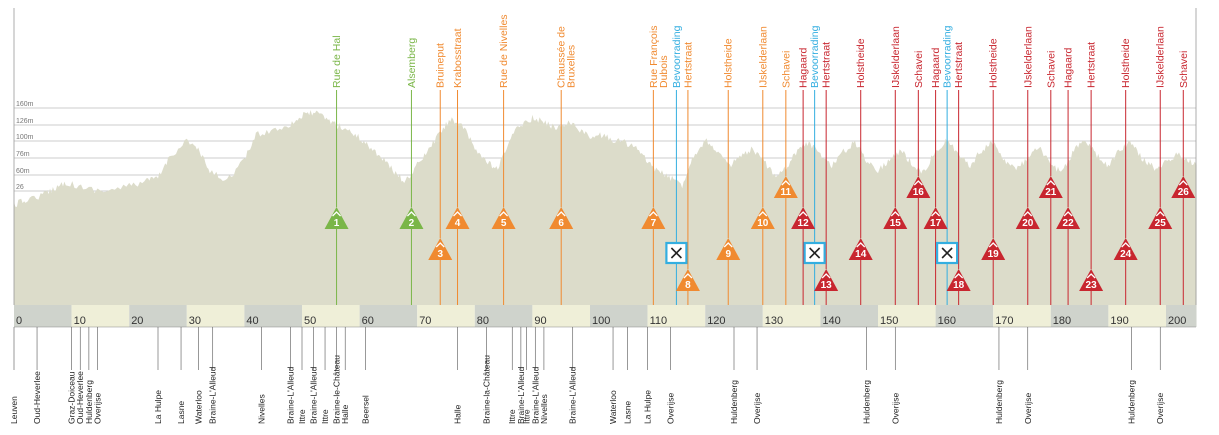 The height and width of the screenshot is (435, 1219). Describe the element at coordinates (310, 321) in the screenshot. I see `km-tick-label: 50` at that location.